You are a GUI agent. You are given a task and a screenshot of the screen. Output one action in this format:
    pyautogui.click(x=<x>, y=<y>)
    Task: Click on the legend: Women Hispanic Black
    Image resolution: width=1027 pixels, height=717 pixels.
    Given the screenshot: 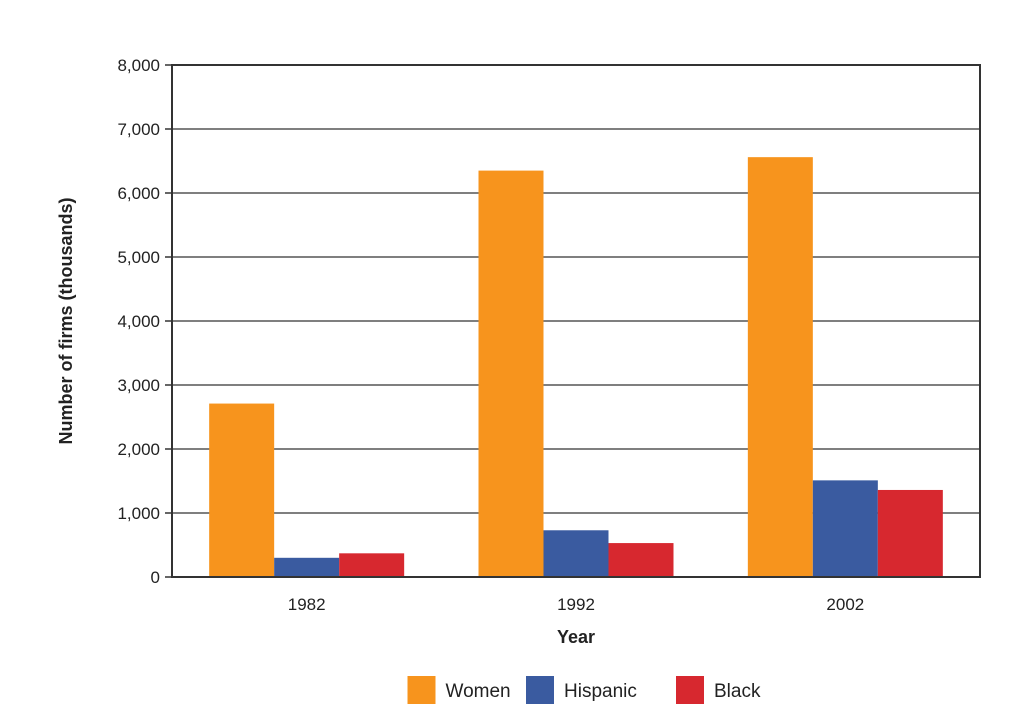 What is the action you would take?
    pyautogui.click(x=584, y=690)
    